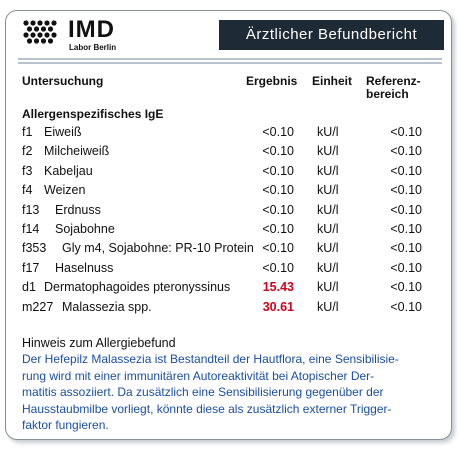 The height and width of the screenshot is (452, 461). What do you see at coordinates (65, 190) in the screenshot?
I see `test-name: Weizen` at bounding box center [65, 190].